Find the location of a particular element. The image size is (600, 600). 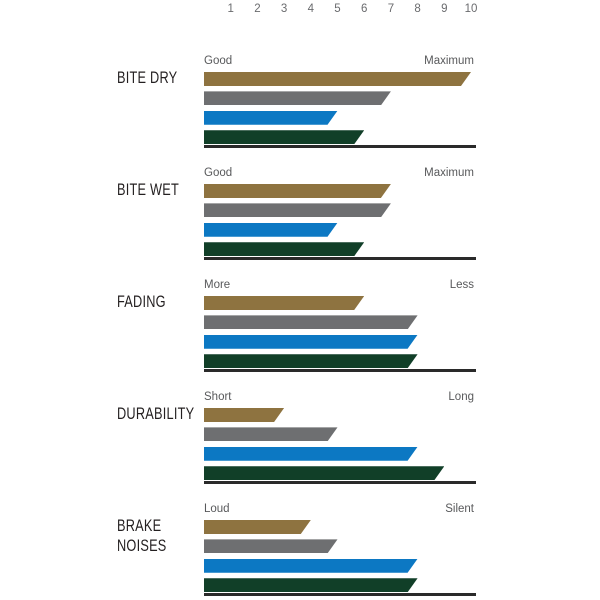

category-label: FADING is located at coordinates (141, 301).